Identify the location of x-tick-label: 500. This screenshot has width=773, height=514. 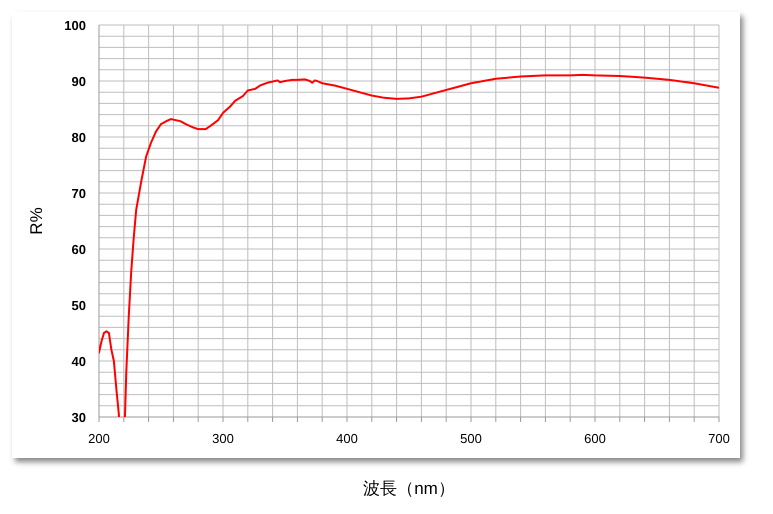
(471, 438).